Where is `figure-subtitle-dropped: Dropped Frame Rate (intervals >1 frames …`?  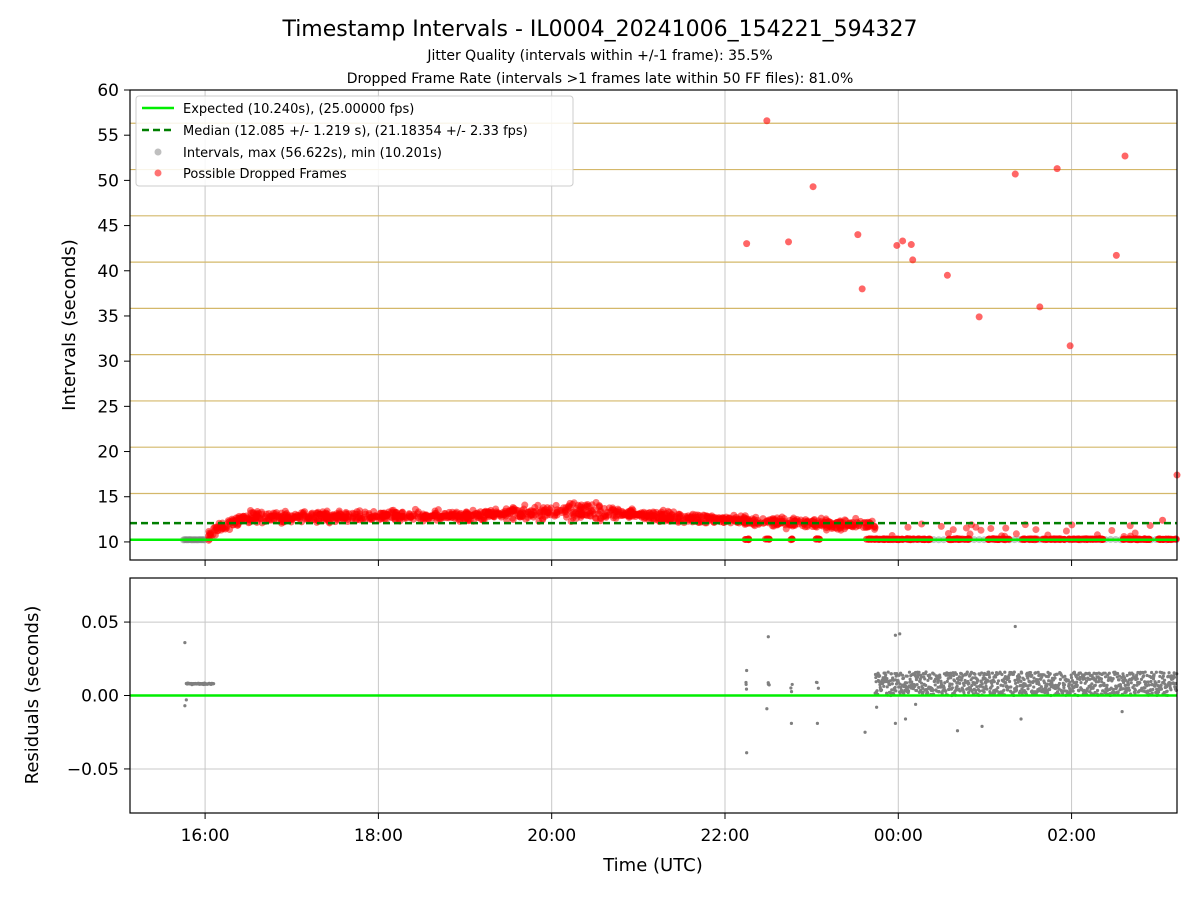
figure-subtitle-dropped: Dropped Frame Rate (intervals >1 frames … is located at coordinates (600, 79).